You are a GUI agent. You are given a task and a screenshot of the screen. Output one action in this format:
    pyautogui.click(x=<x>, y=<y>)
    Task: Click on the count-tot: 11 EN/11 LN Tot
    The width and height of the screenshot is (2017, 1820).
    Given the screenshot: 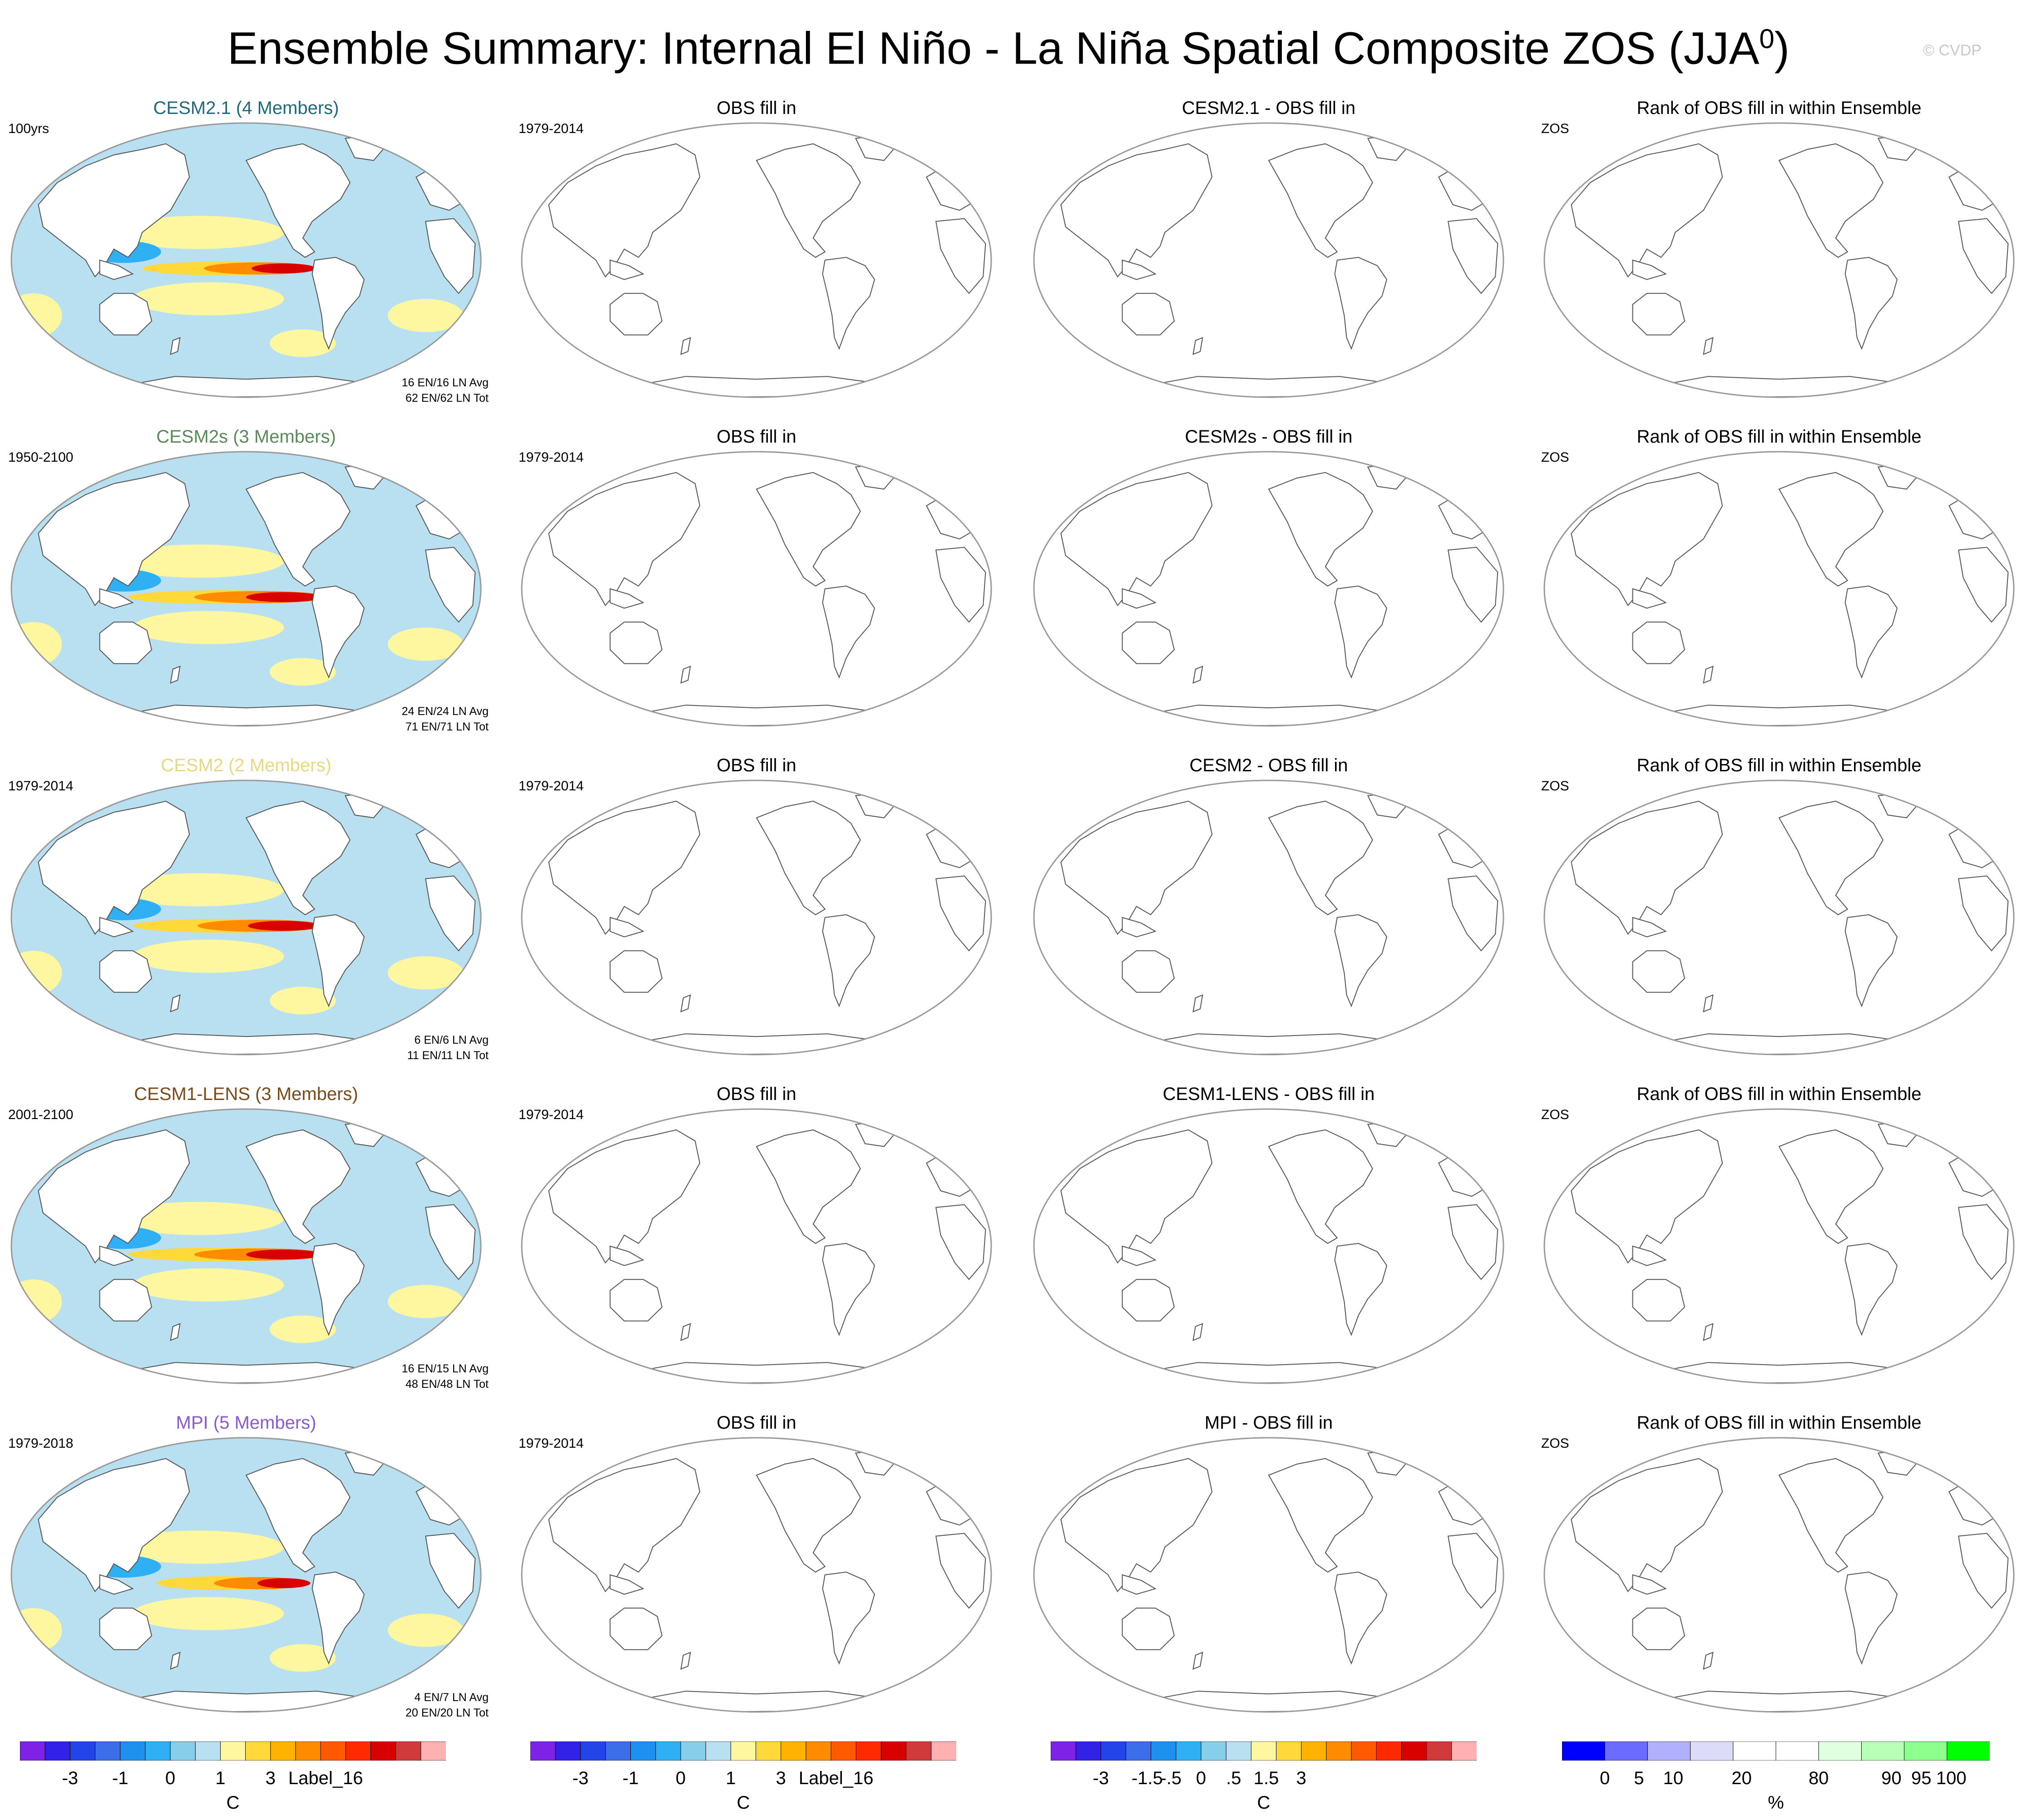 What is the action you would take?
    pyautogui.click(x=448, y=1055)
    